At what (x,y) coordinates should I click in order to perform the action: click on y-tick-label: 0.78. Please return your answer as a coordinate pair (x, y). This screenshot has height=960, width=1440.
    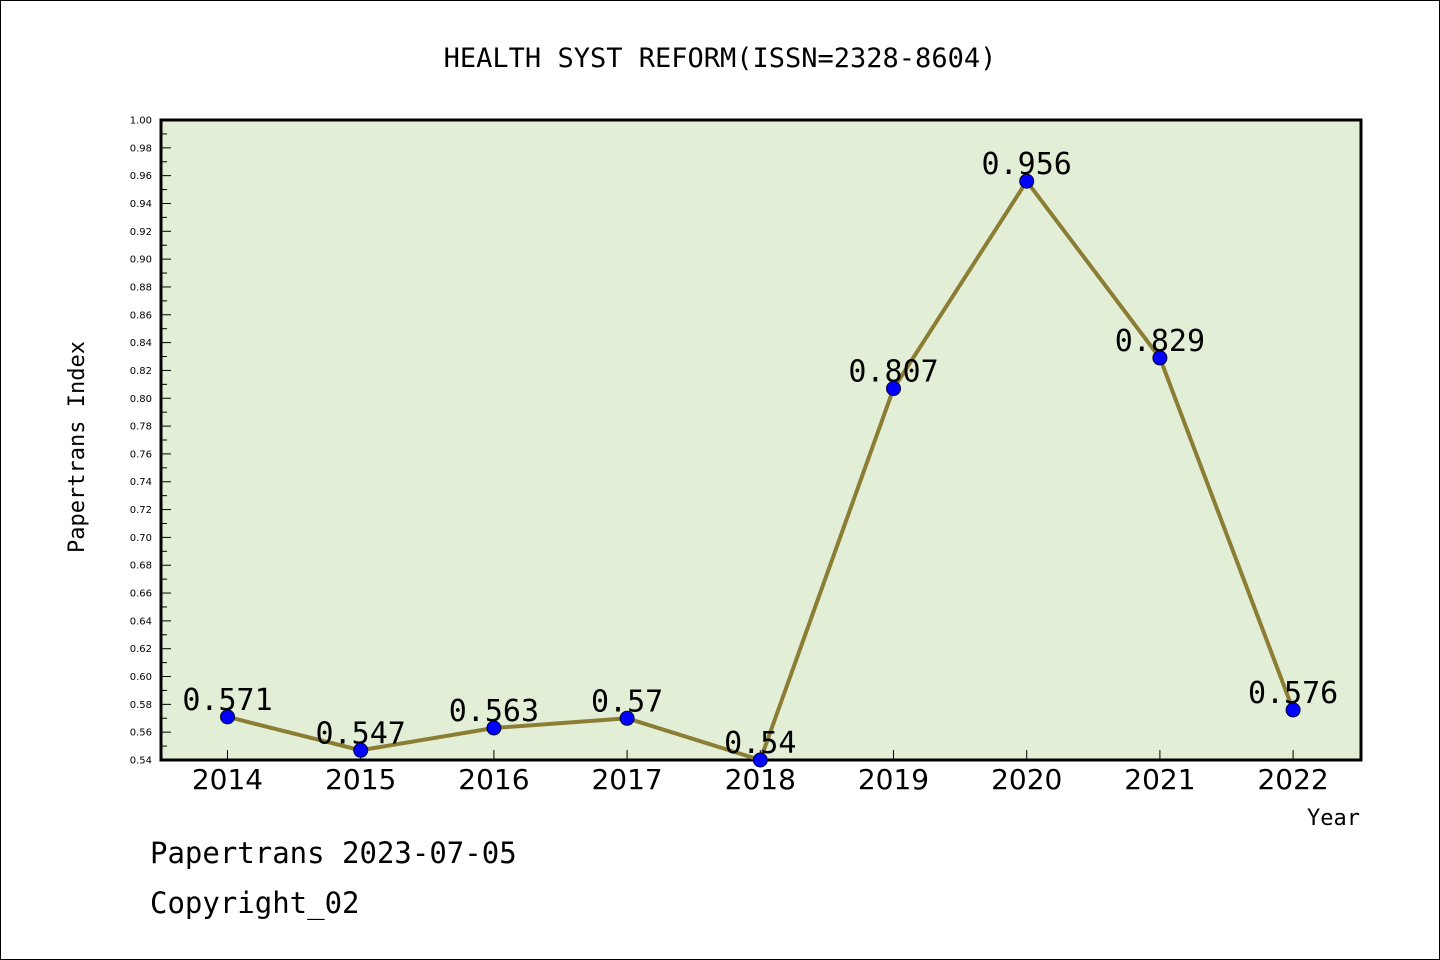
    Looking at the image, I should click on (141, 427).